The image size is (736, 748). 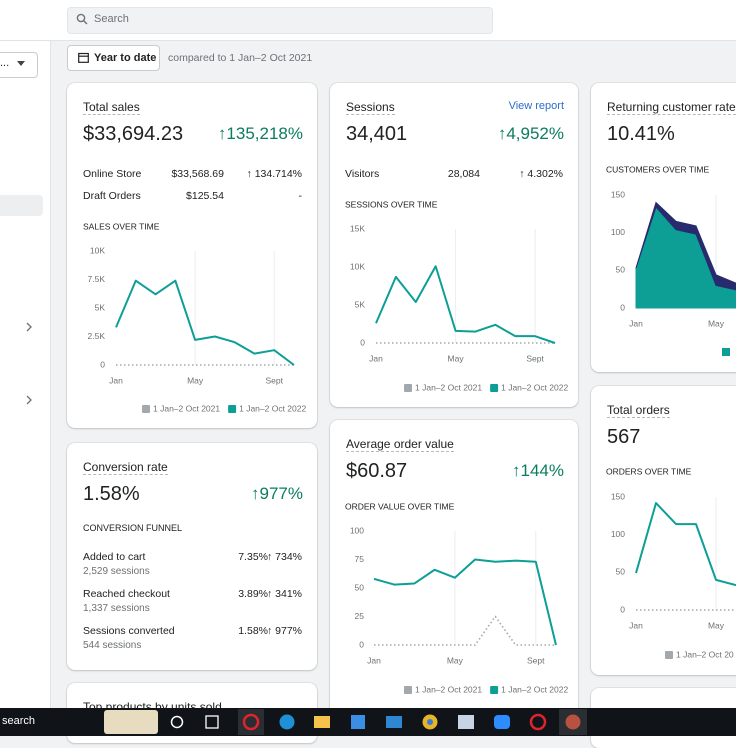 I want to click on store-dropdown, so click(x=19, y=65).